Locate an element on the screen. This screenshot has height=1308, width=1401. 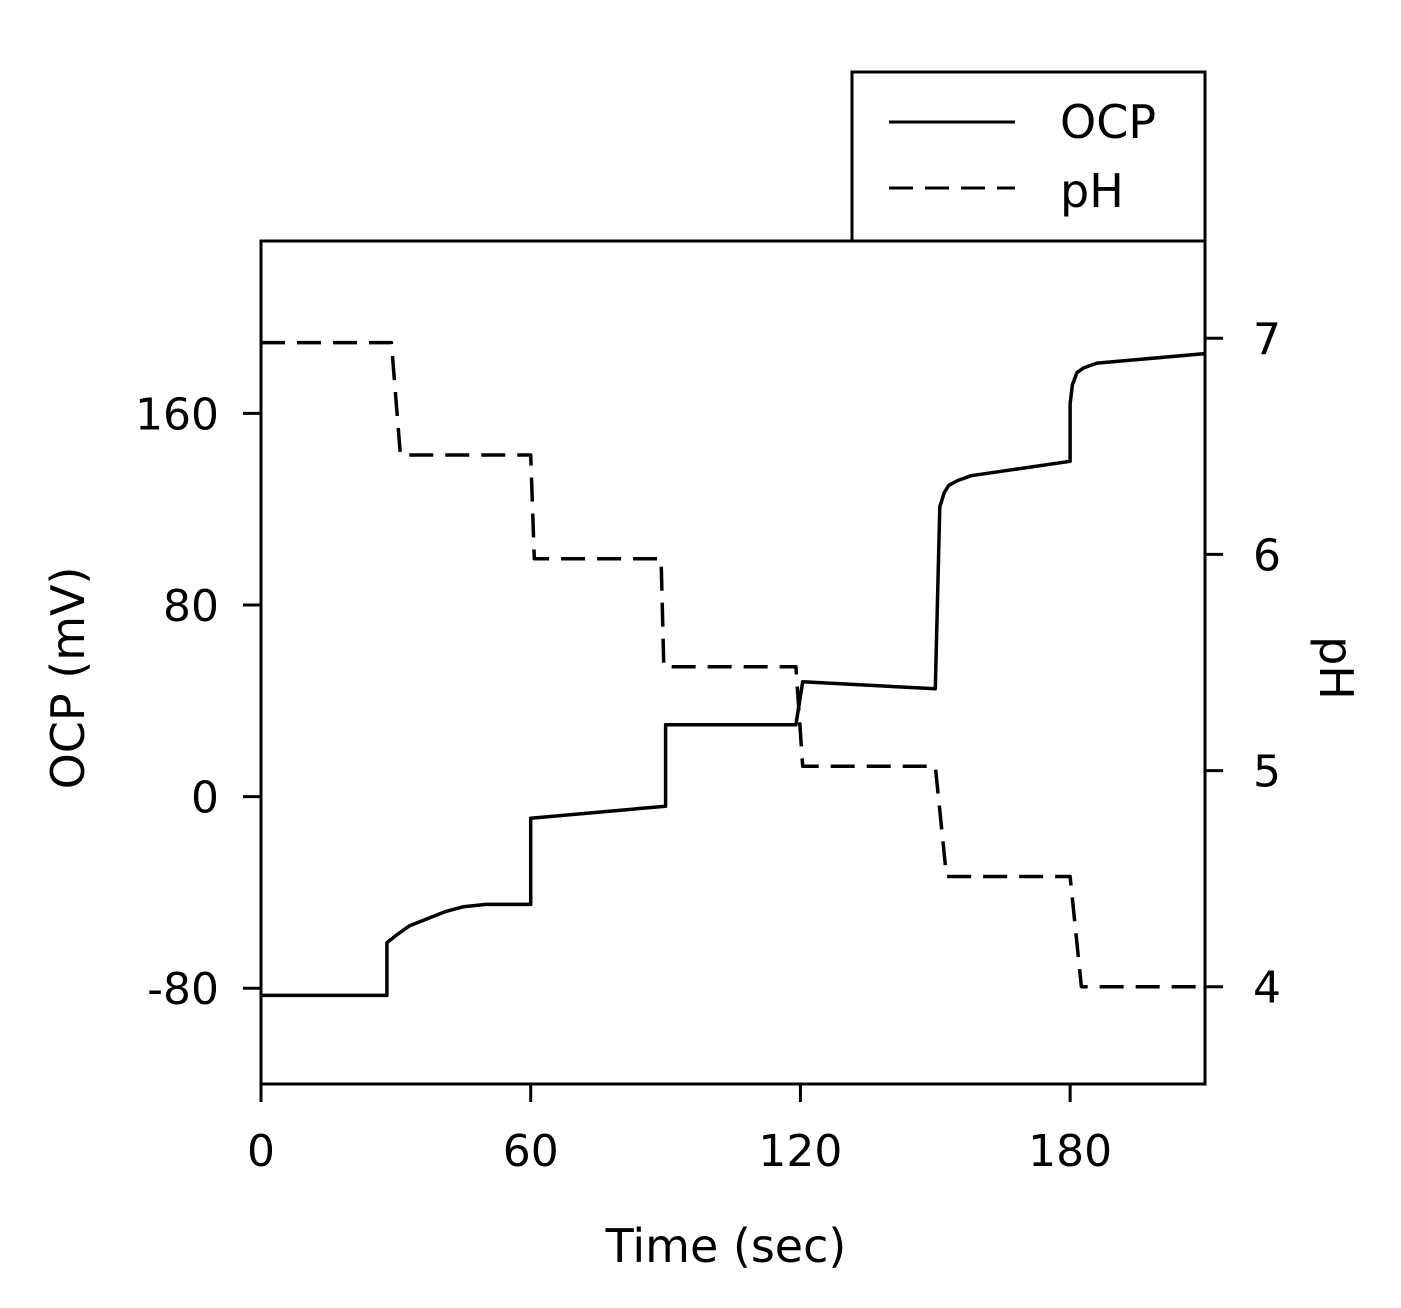
x-tick-label: 0 is located at coordinates (261, 1151).